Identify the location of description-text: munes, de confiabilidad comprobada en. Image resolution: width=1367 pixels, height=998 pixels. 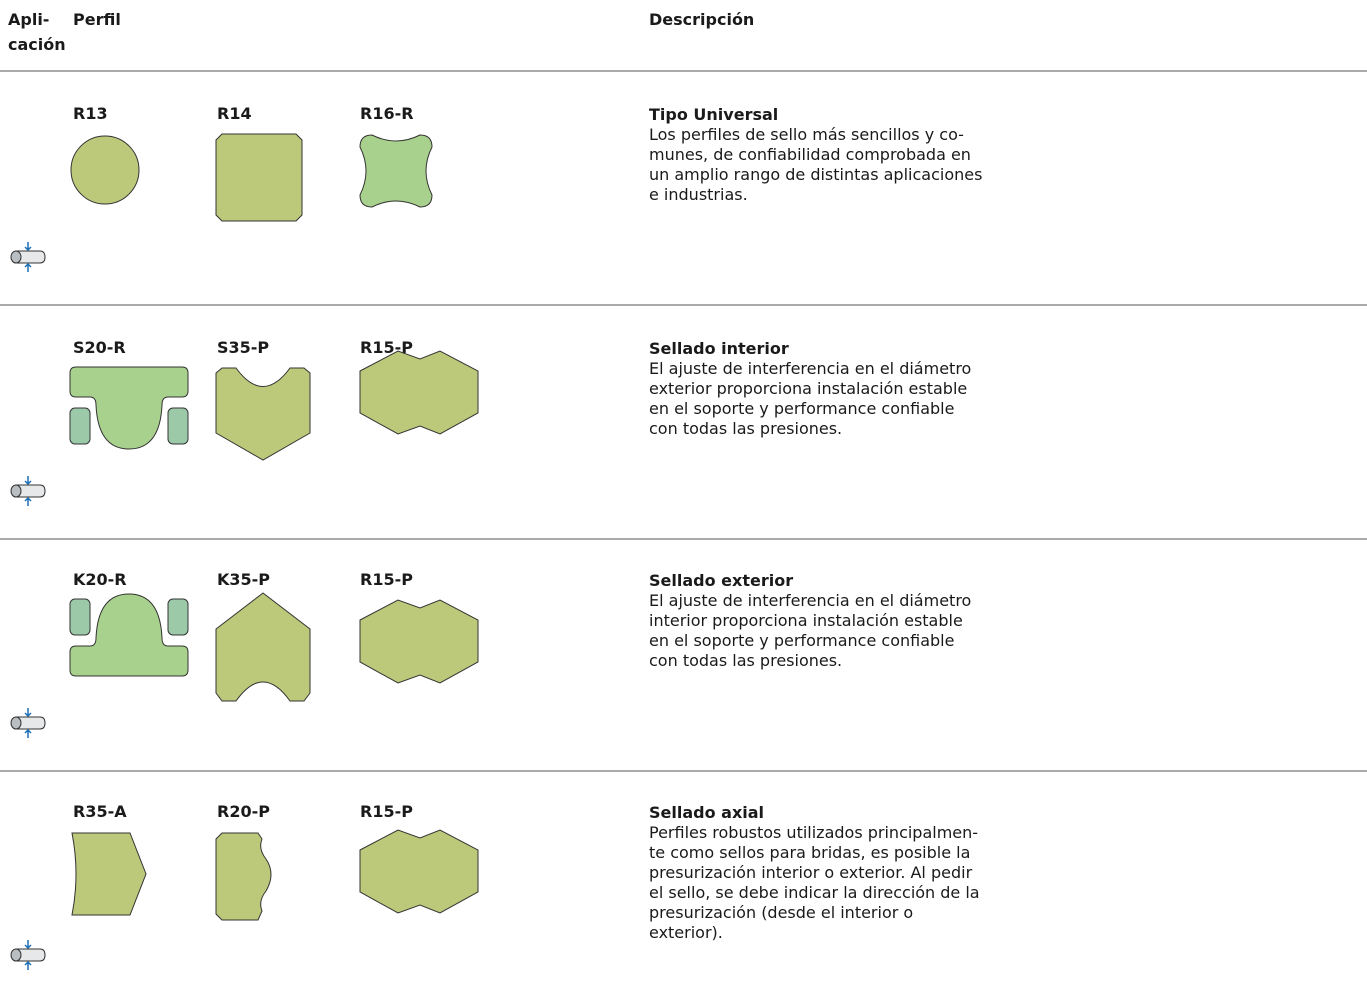
(810, 154).